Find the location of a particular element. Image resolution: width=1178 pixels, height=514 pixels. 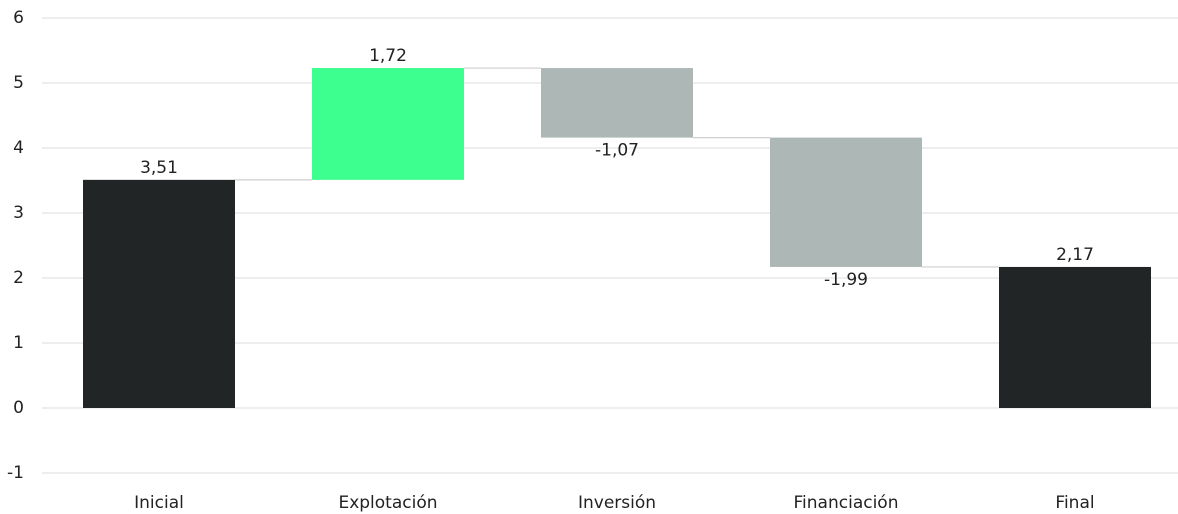

data-label: 3,51 is located at coordinates (159, 168).